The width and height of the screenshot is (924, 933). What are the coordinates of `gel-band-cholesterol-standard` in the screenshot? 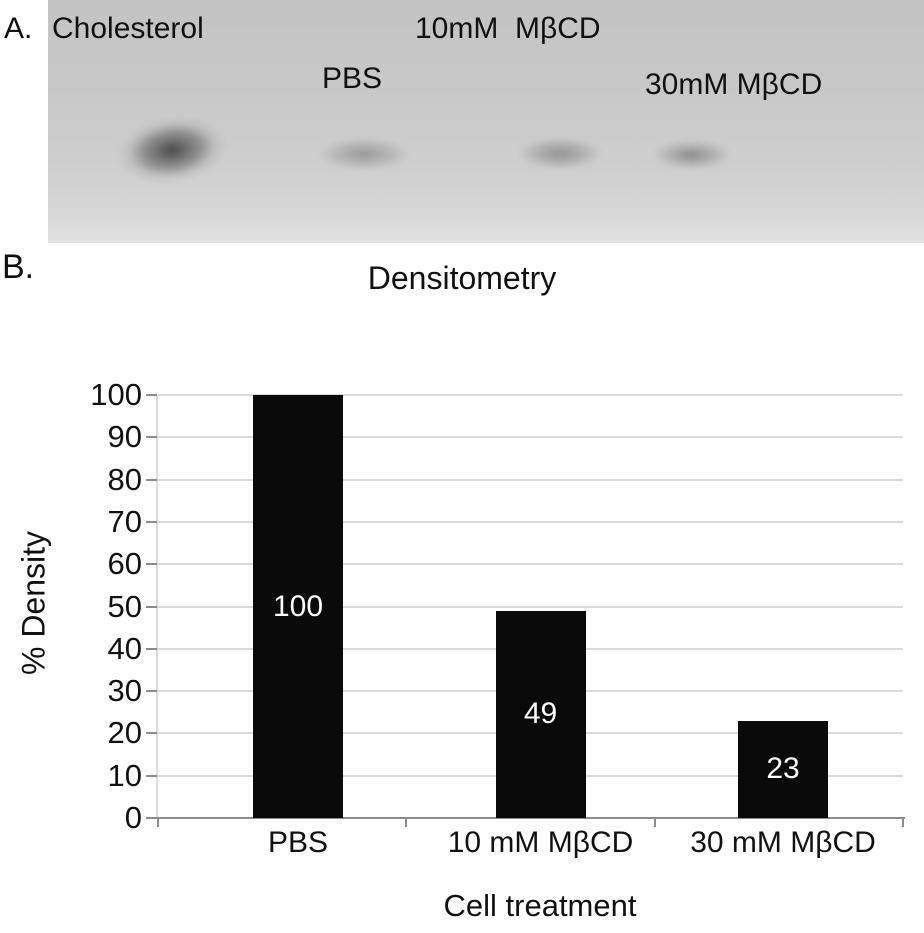 It's located at (172, 150).